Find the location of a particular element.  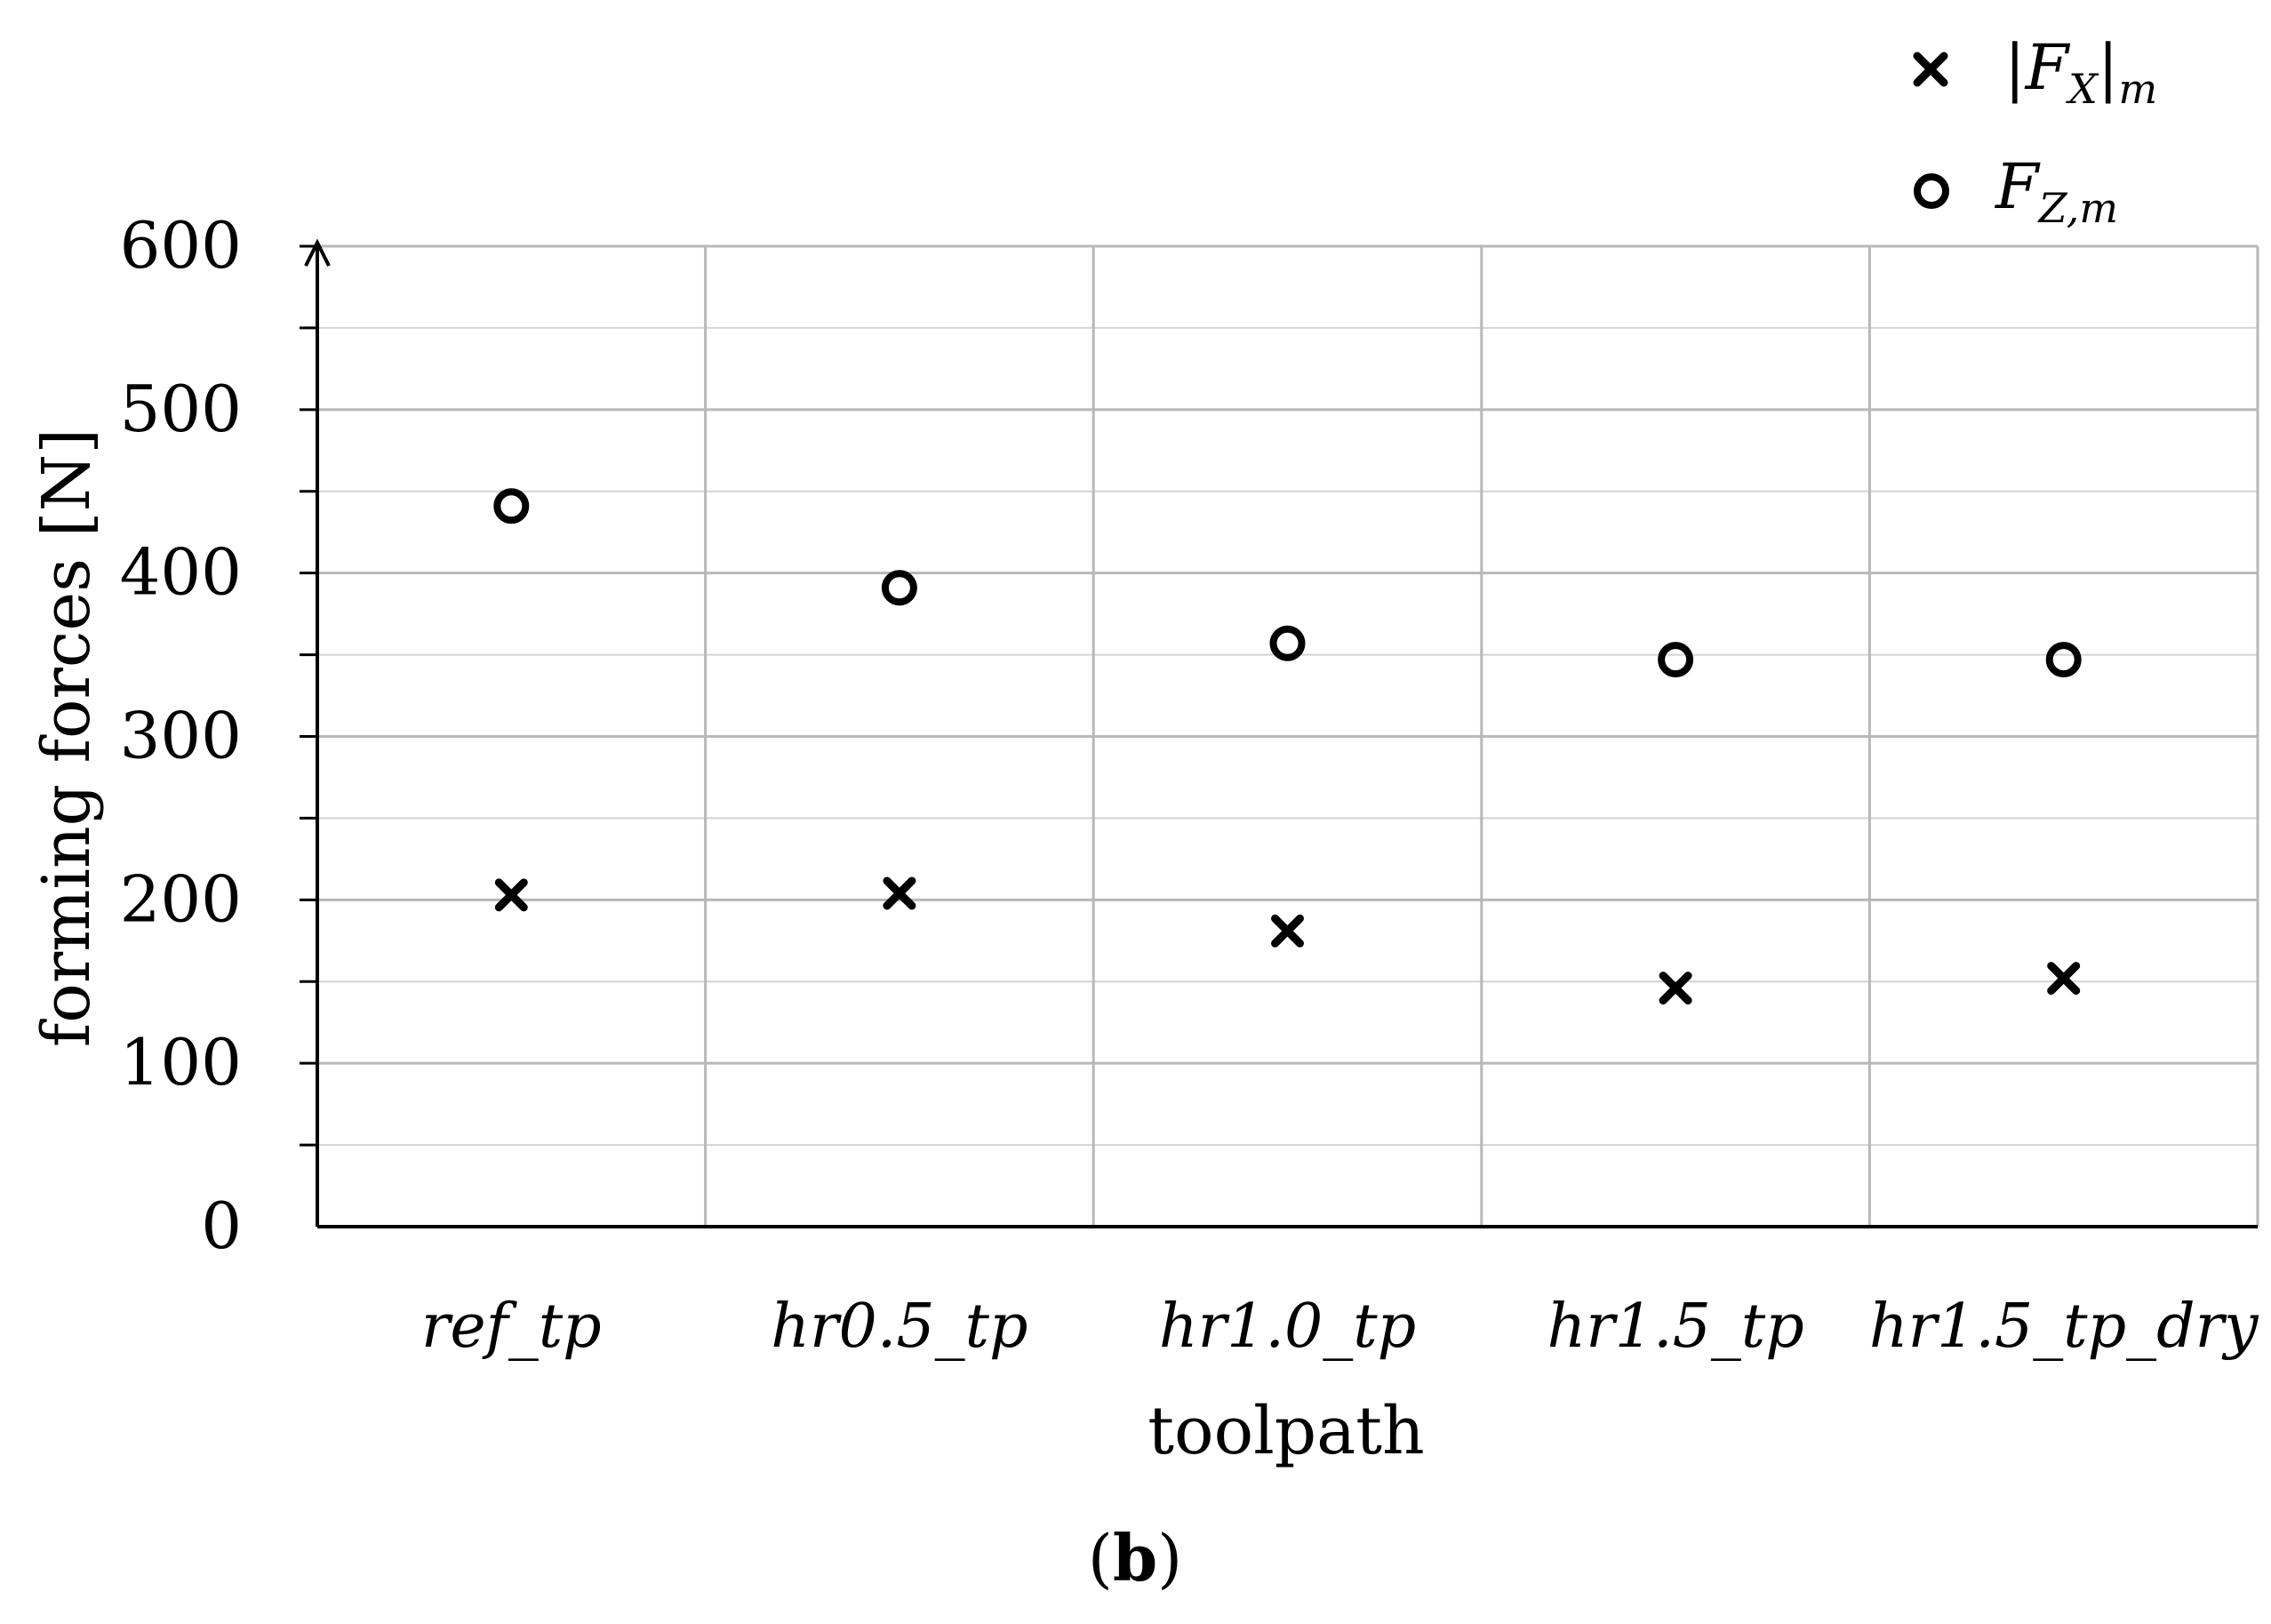

legend-item-fx: |FX|m is located at coordinates (2035, 72).